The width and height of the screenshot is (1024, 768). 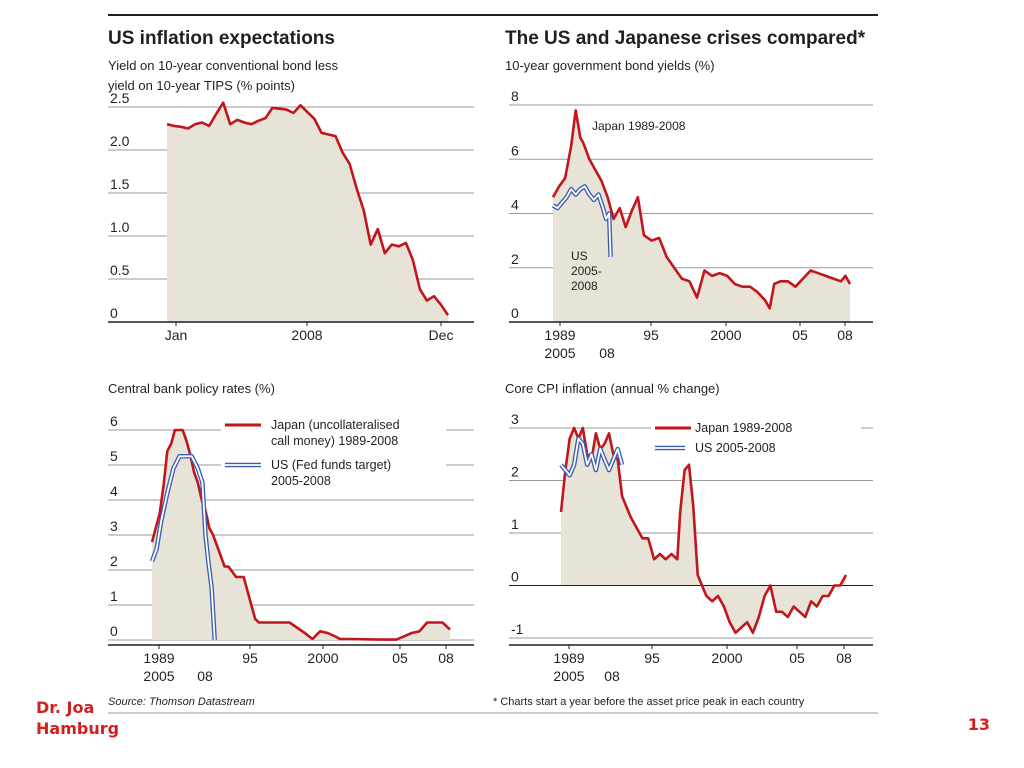 I want to click on footer-author: Dr. Joa Hamburg, so click(x=77, y=718).